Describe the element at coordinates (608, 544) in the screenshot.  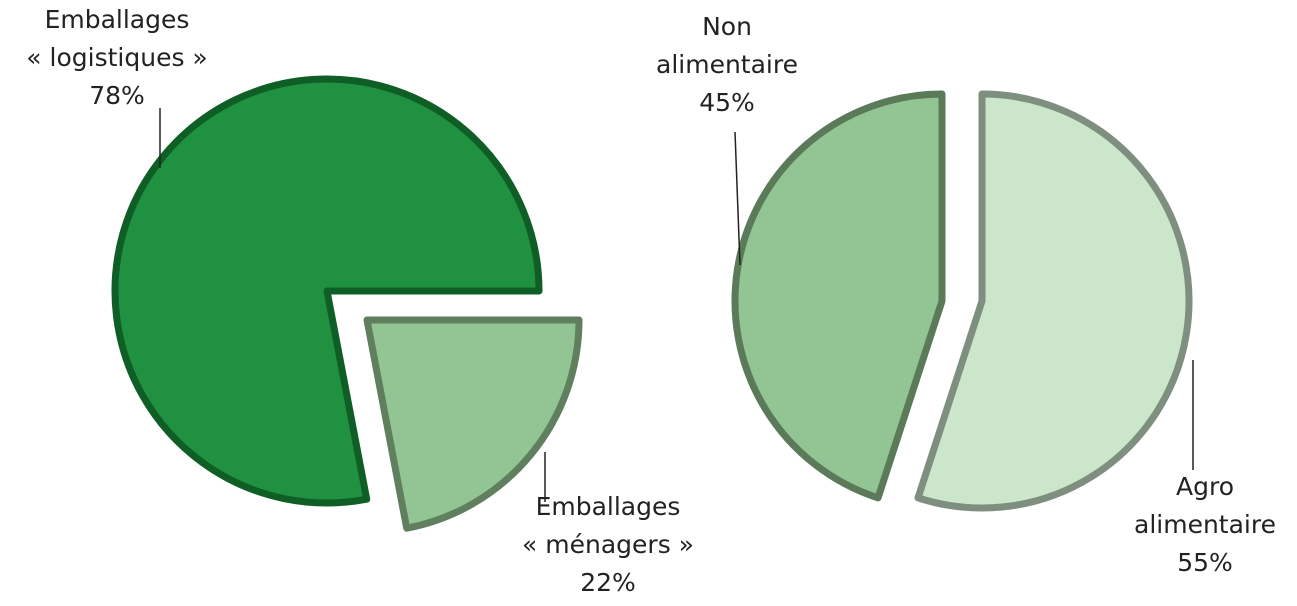
I see `label-line: « ménagers »` at that location.